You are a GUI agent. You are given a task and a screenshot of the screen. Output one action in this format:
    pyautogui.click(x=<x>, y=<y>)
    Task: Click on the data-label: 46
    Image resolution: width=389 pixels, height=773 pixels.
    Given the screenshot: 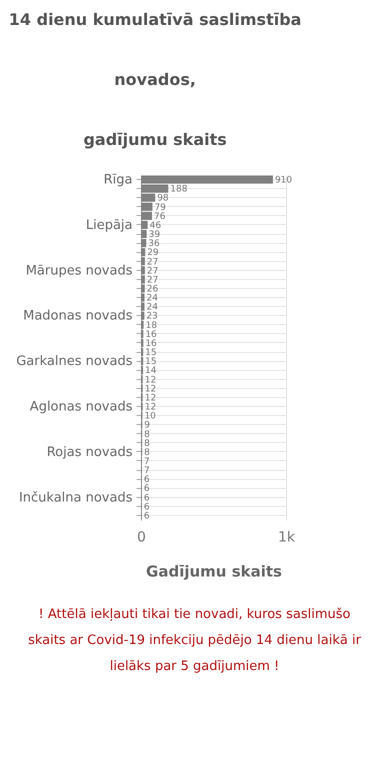 What is the action you would take?
    pyautogui.click(x=156, y=225)
    